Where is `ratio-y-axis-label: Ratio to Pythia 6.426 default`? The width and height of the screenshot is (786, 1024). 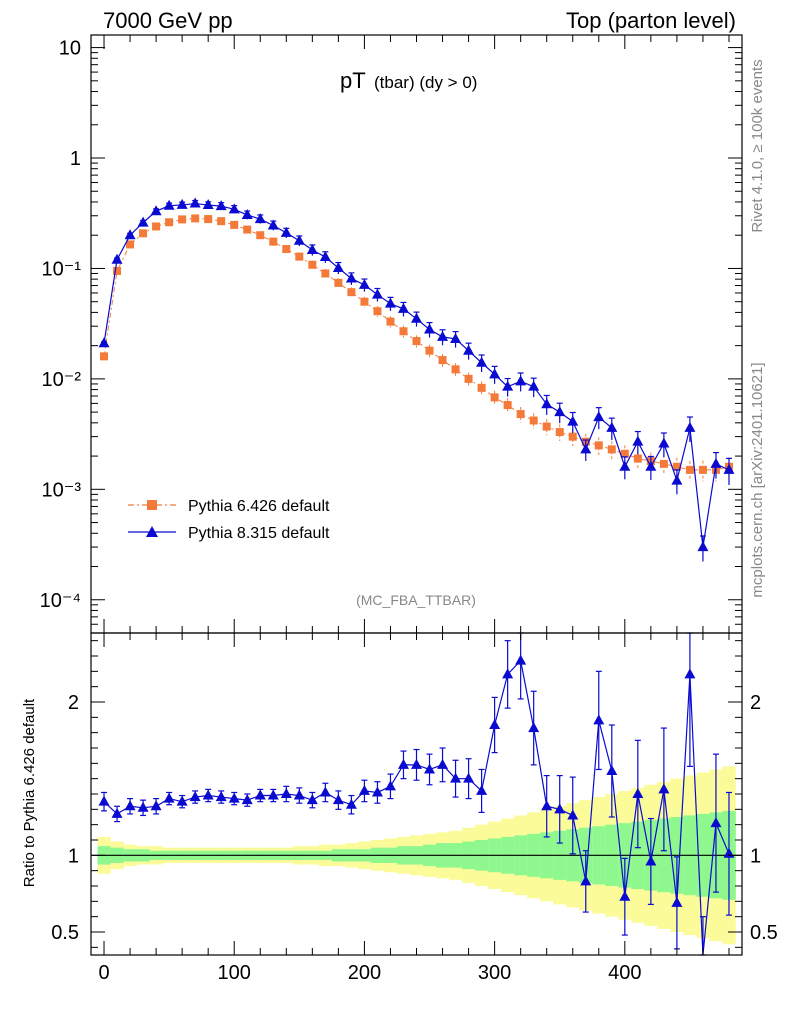 ratio-y-axis-label: Ratio to Pythia 6.426 default is located at coordinates (29, 792).